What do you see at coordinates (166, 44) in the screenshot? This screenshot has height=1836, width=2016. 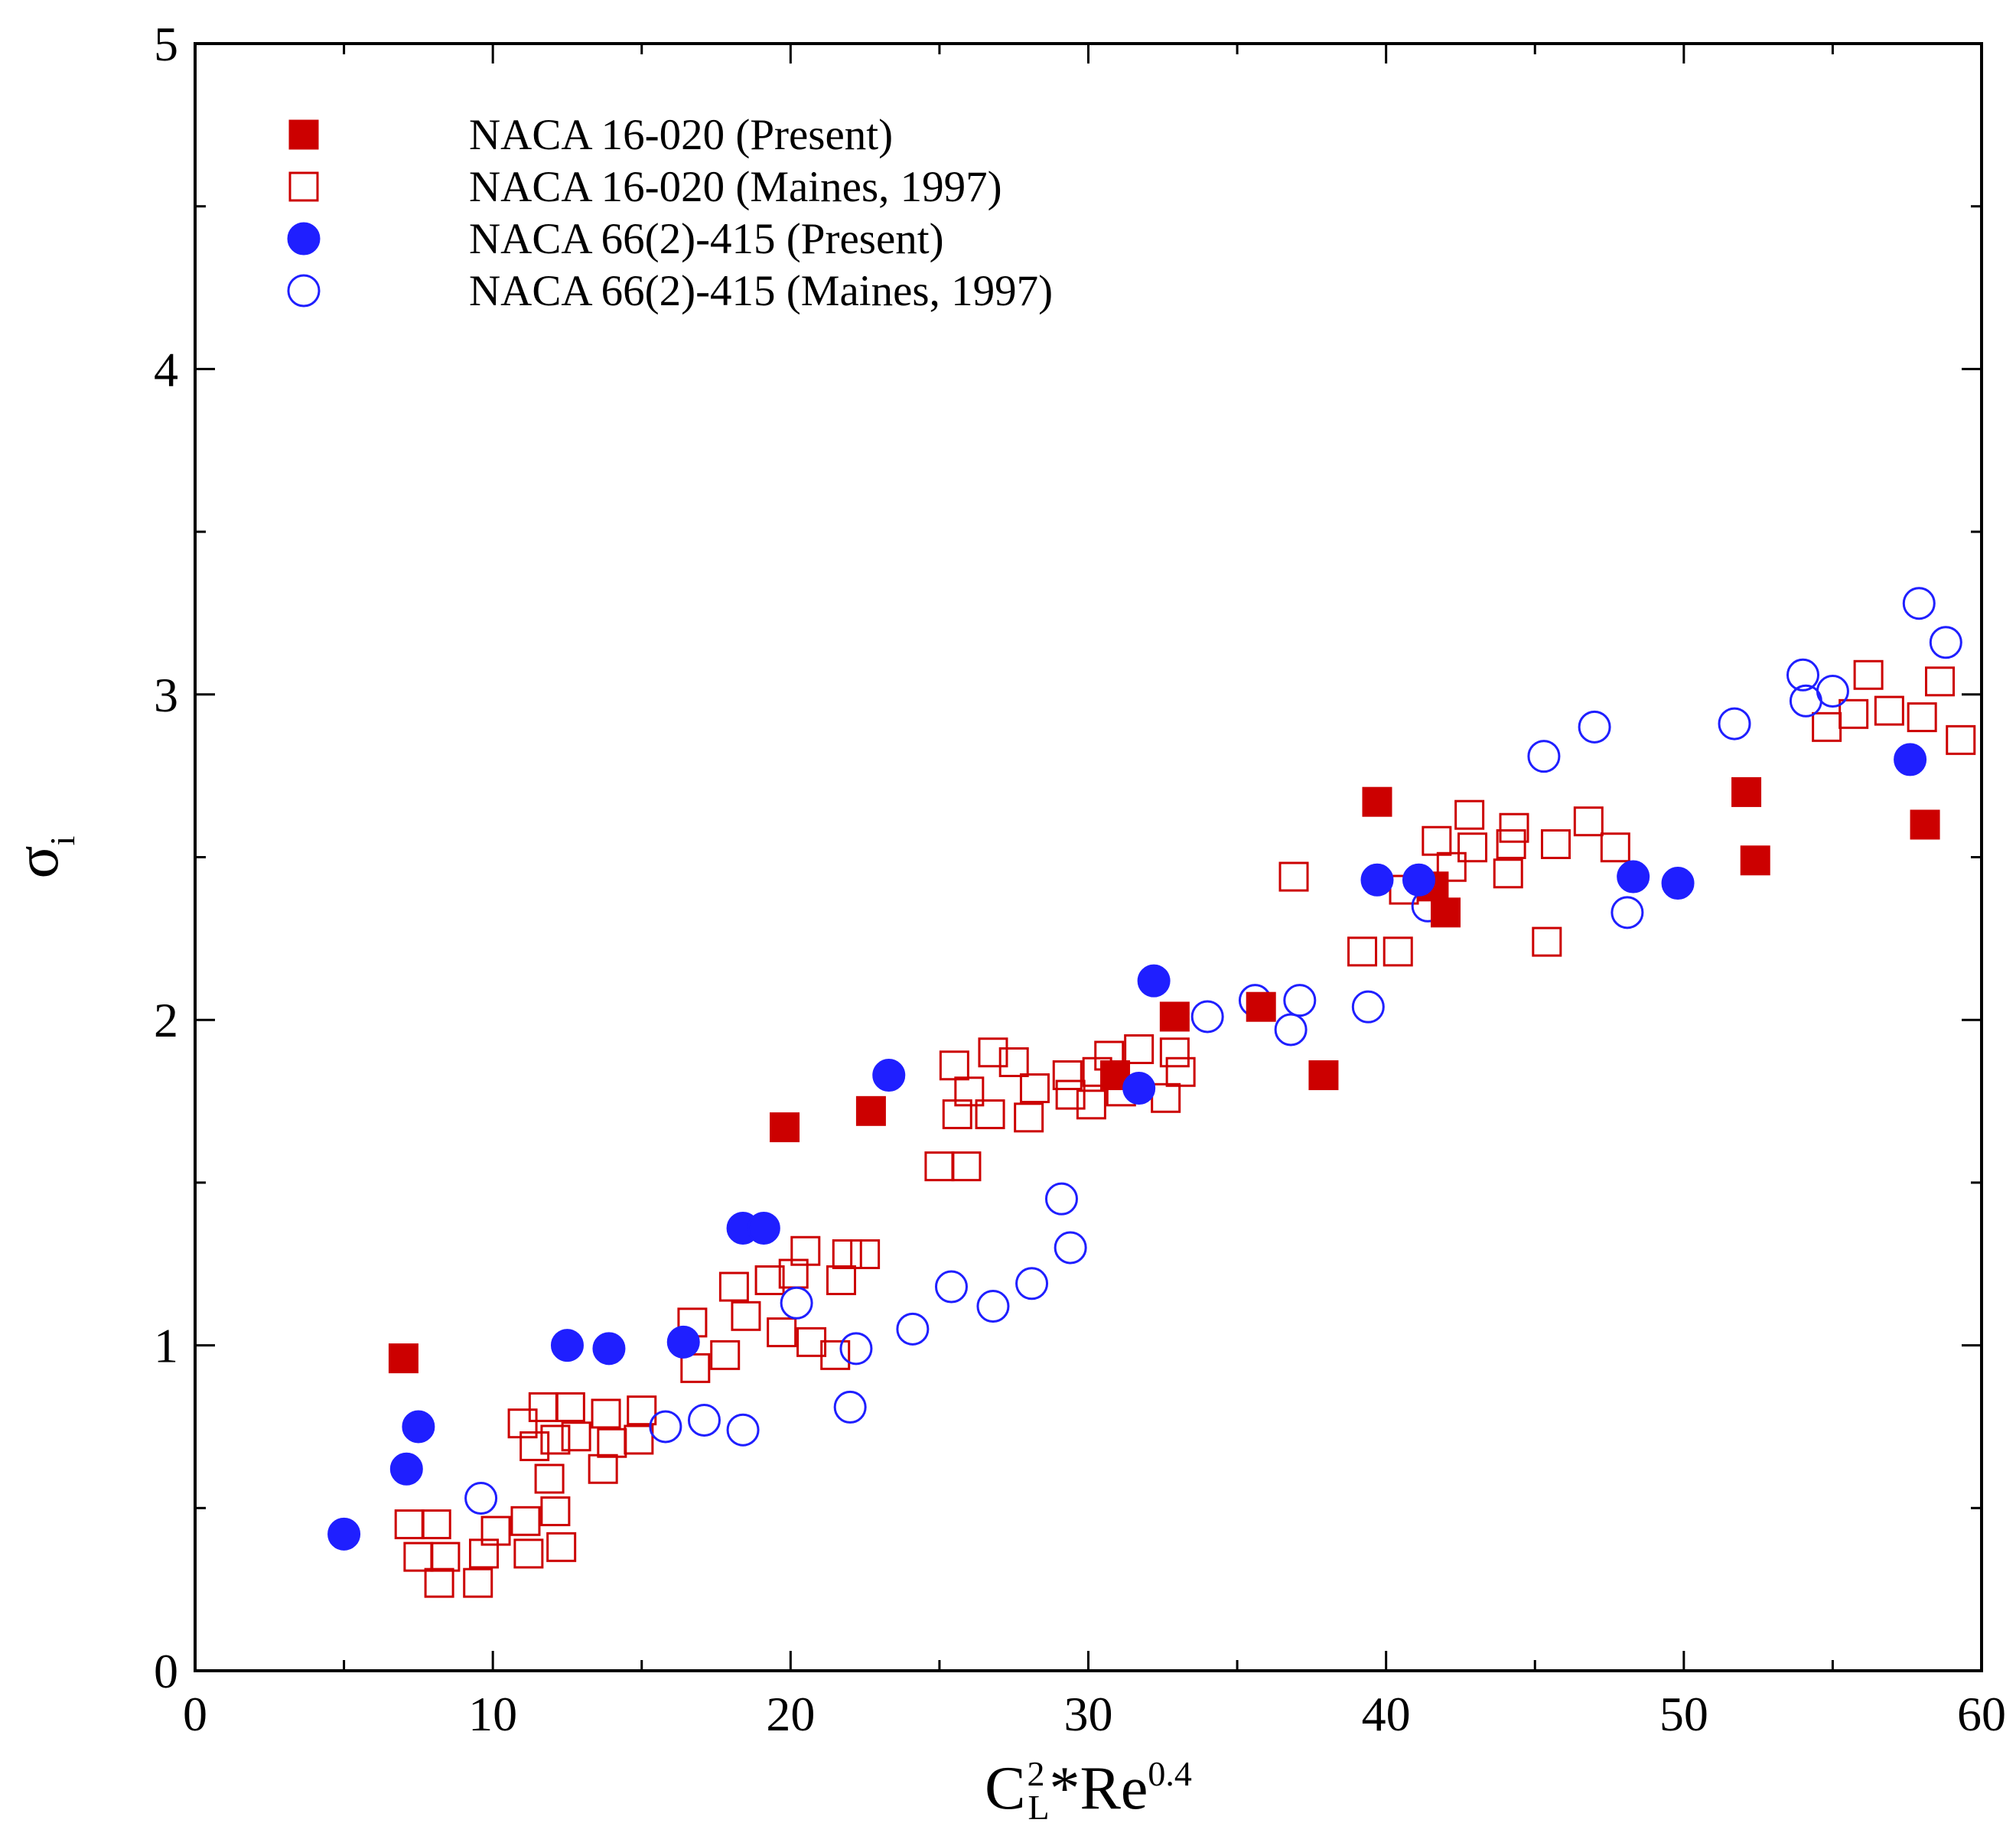 I see `y-tick-label: 5` at bounding box center [166, 44].